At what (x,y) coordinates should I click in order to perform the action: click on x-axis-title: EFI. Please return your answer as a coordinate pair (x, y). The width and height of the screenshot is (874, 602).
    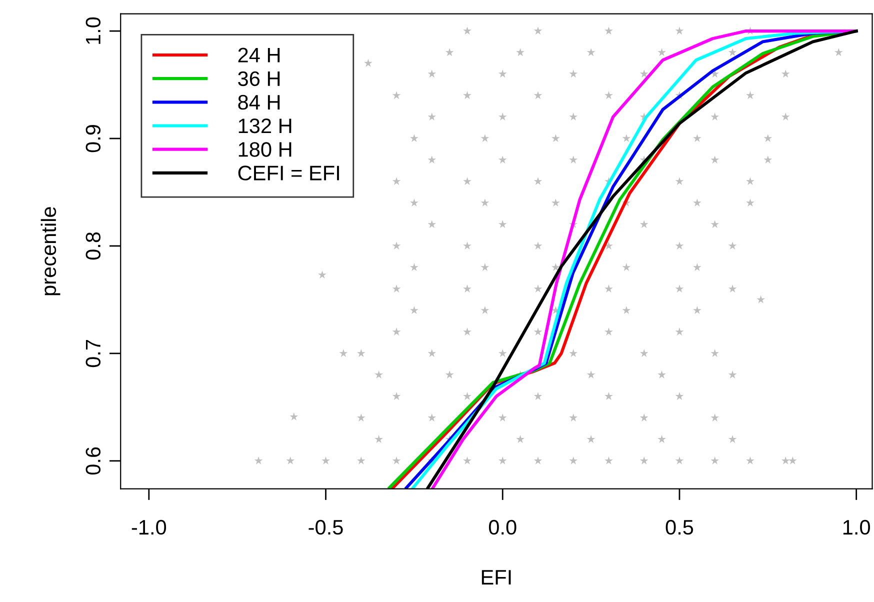
    Looking at the image, I should click on (496, 577).